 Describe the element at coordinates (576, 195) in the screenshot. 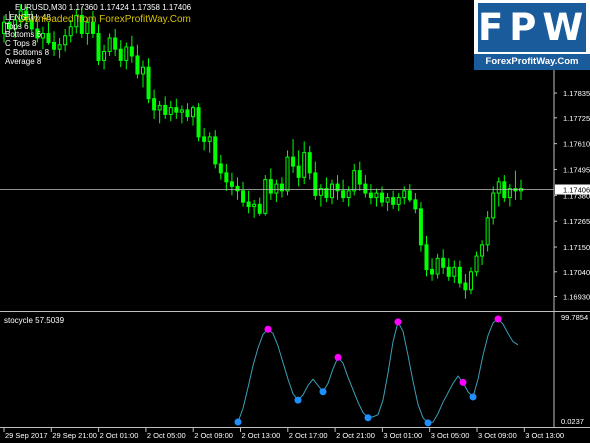

I see `price-label: 1.17380` at that location.